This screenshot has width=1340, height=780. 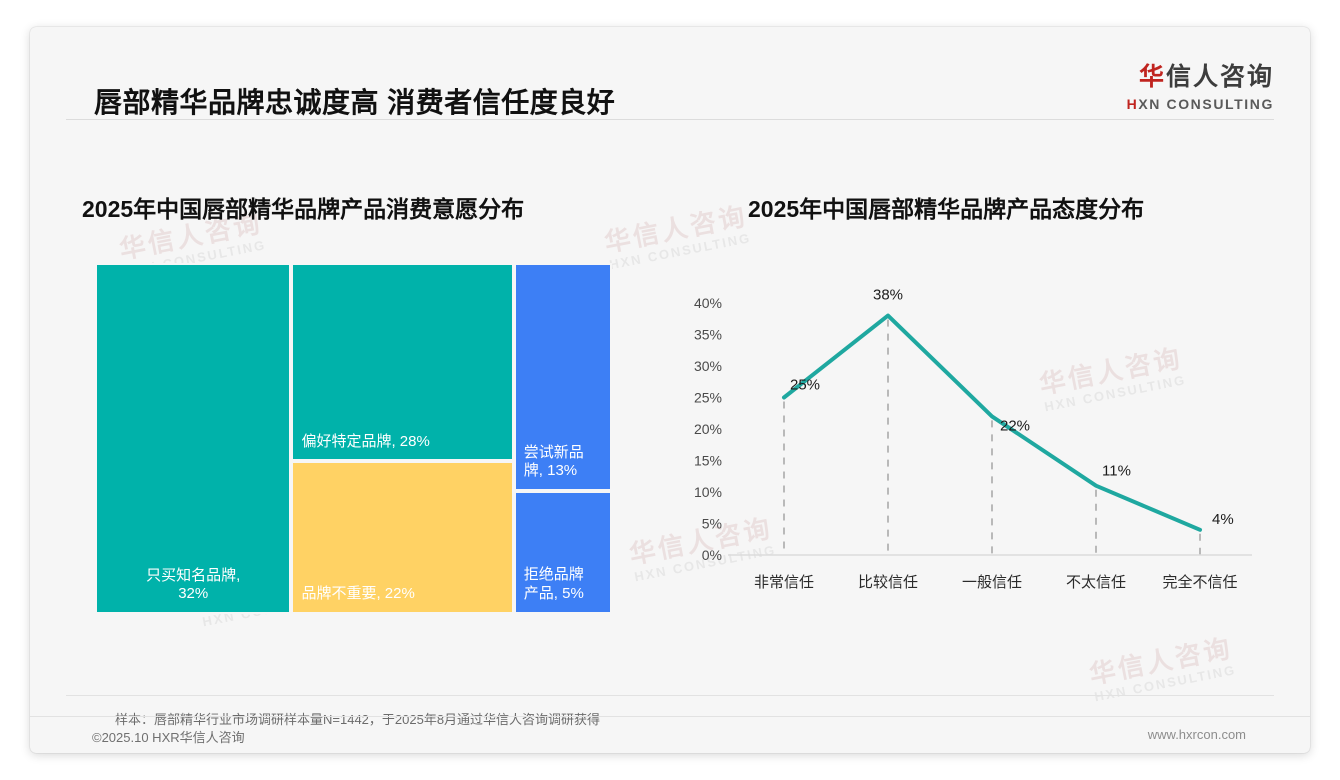 What do you see at coordinates (355, 102) in the screenshot?
I see `page-title: 唇部精华品牌忠诚度高 消费者信任度良好` at bounding box center [355, 102].